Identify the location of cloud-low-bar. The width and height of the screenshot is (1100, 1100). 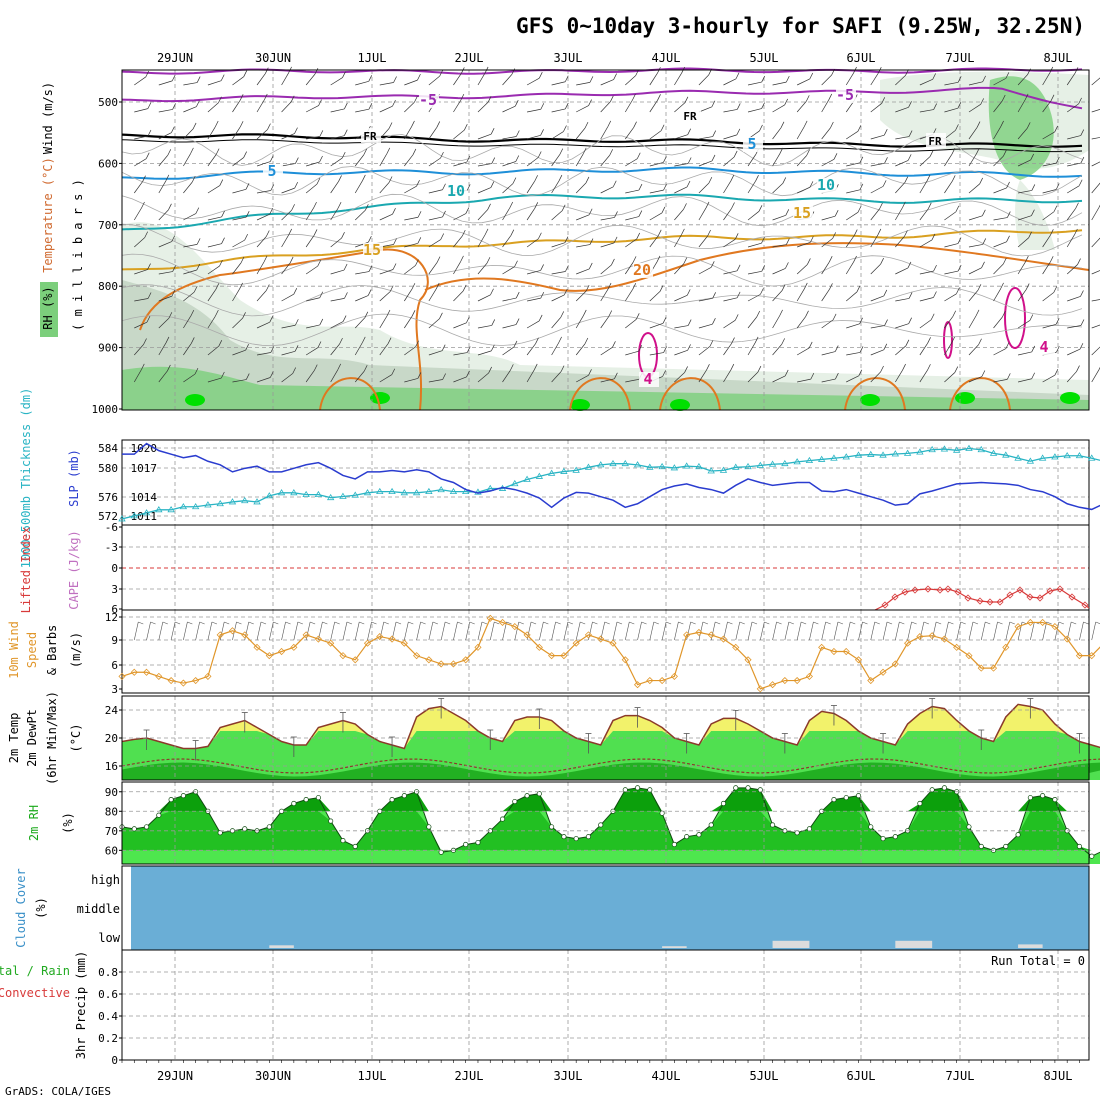
(674, 947).